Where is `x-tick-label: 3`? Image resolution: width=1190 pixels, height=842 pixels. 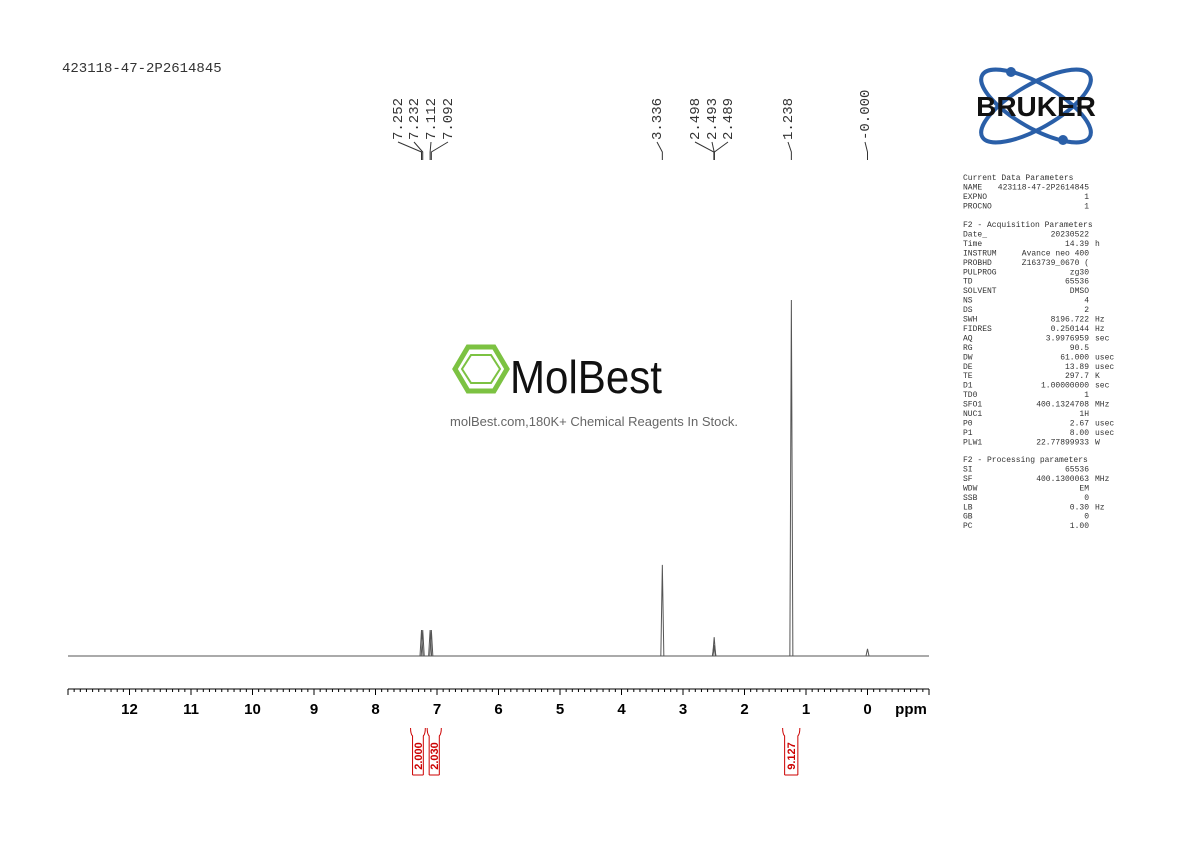
x-tick-label: 3 is located at coordinates (683, 709).